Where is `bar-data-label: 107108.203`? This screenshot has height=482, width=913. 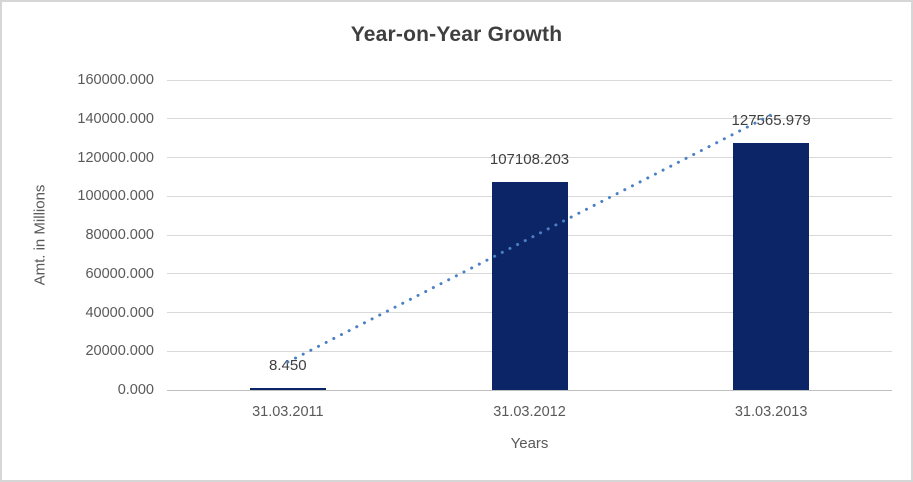 bar-data-label: 107108.203 is located at coordinates (529, 160).